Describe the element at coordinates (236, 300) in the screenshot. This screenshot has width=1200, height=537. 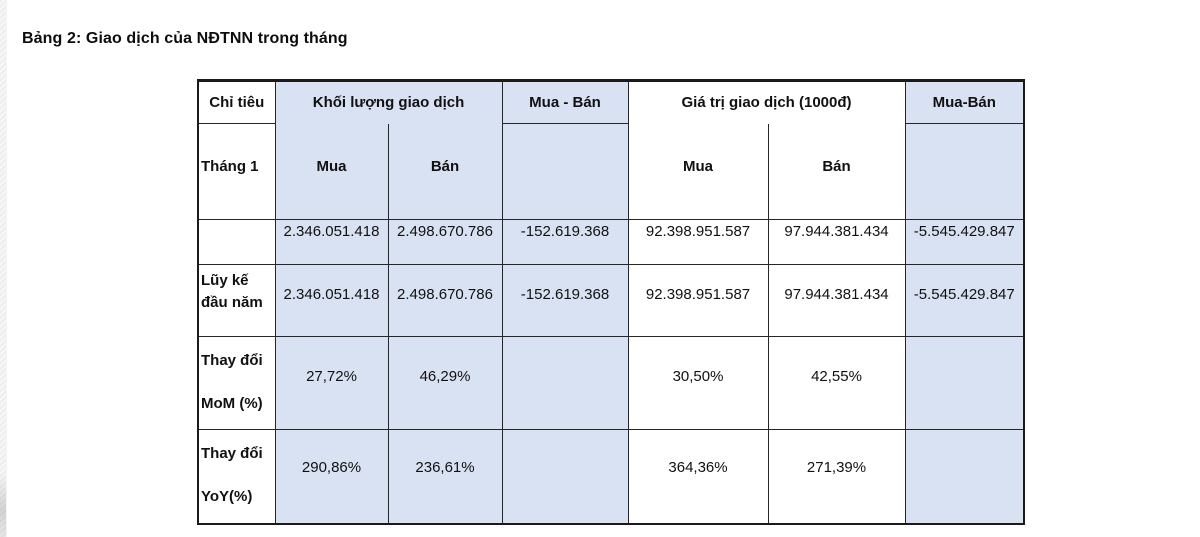
I see `row-label: Lũy kế đầu năm` at that location.